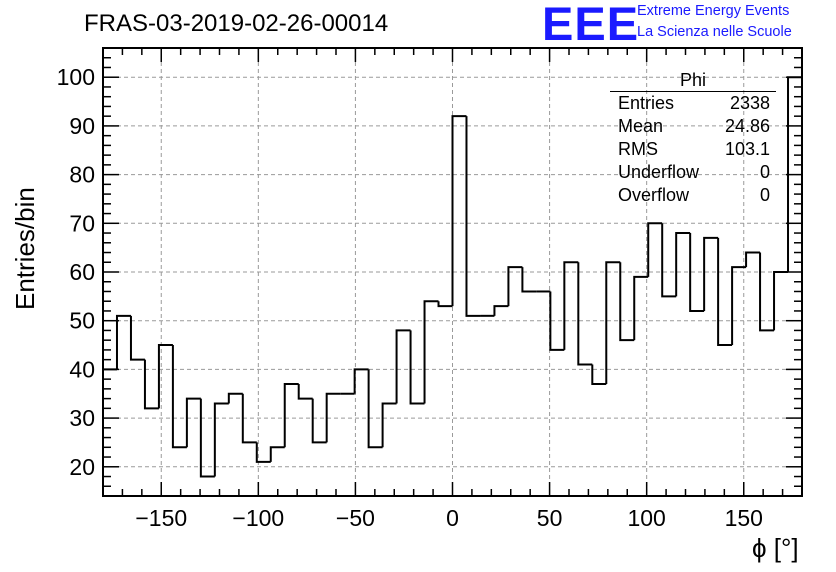 The image size is (836, 572). Describe the element at coordinates (747, 149) in the screenshot. I see `stats-rms-value: 103.1` at that location.